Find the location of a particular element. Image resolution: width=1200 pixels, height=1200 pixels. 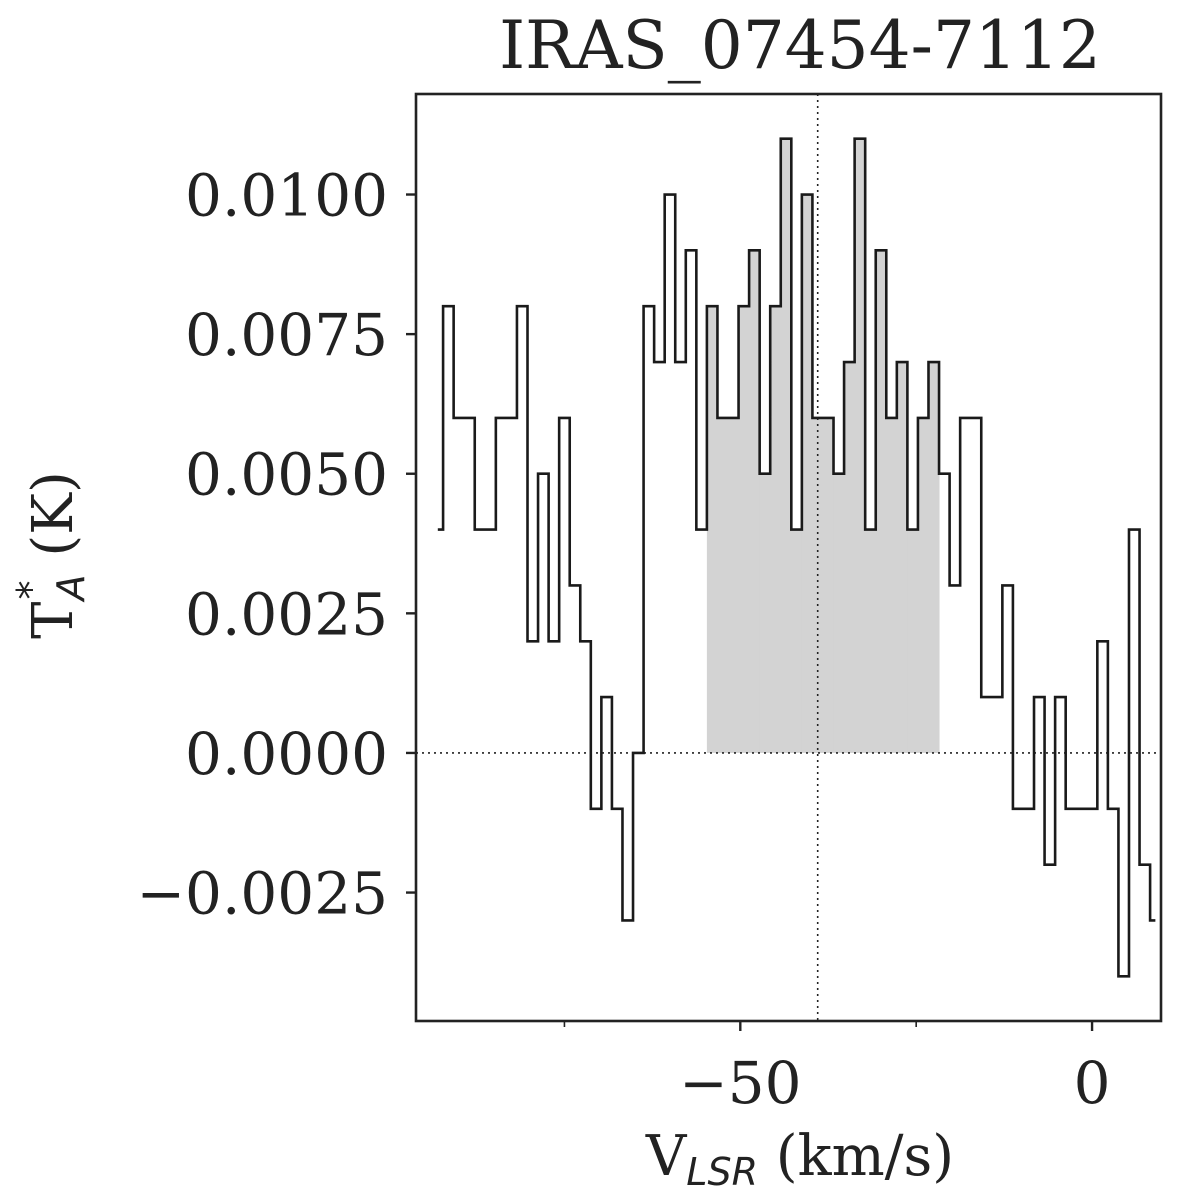

y-tick-label: −0.0025 is located at coordinates (262, 894).